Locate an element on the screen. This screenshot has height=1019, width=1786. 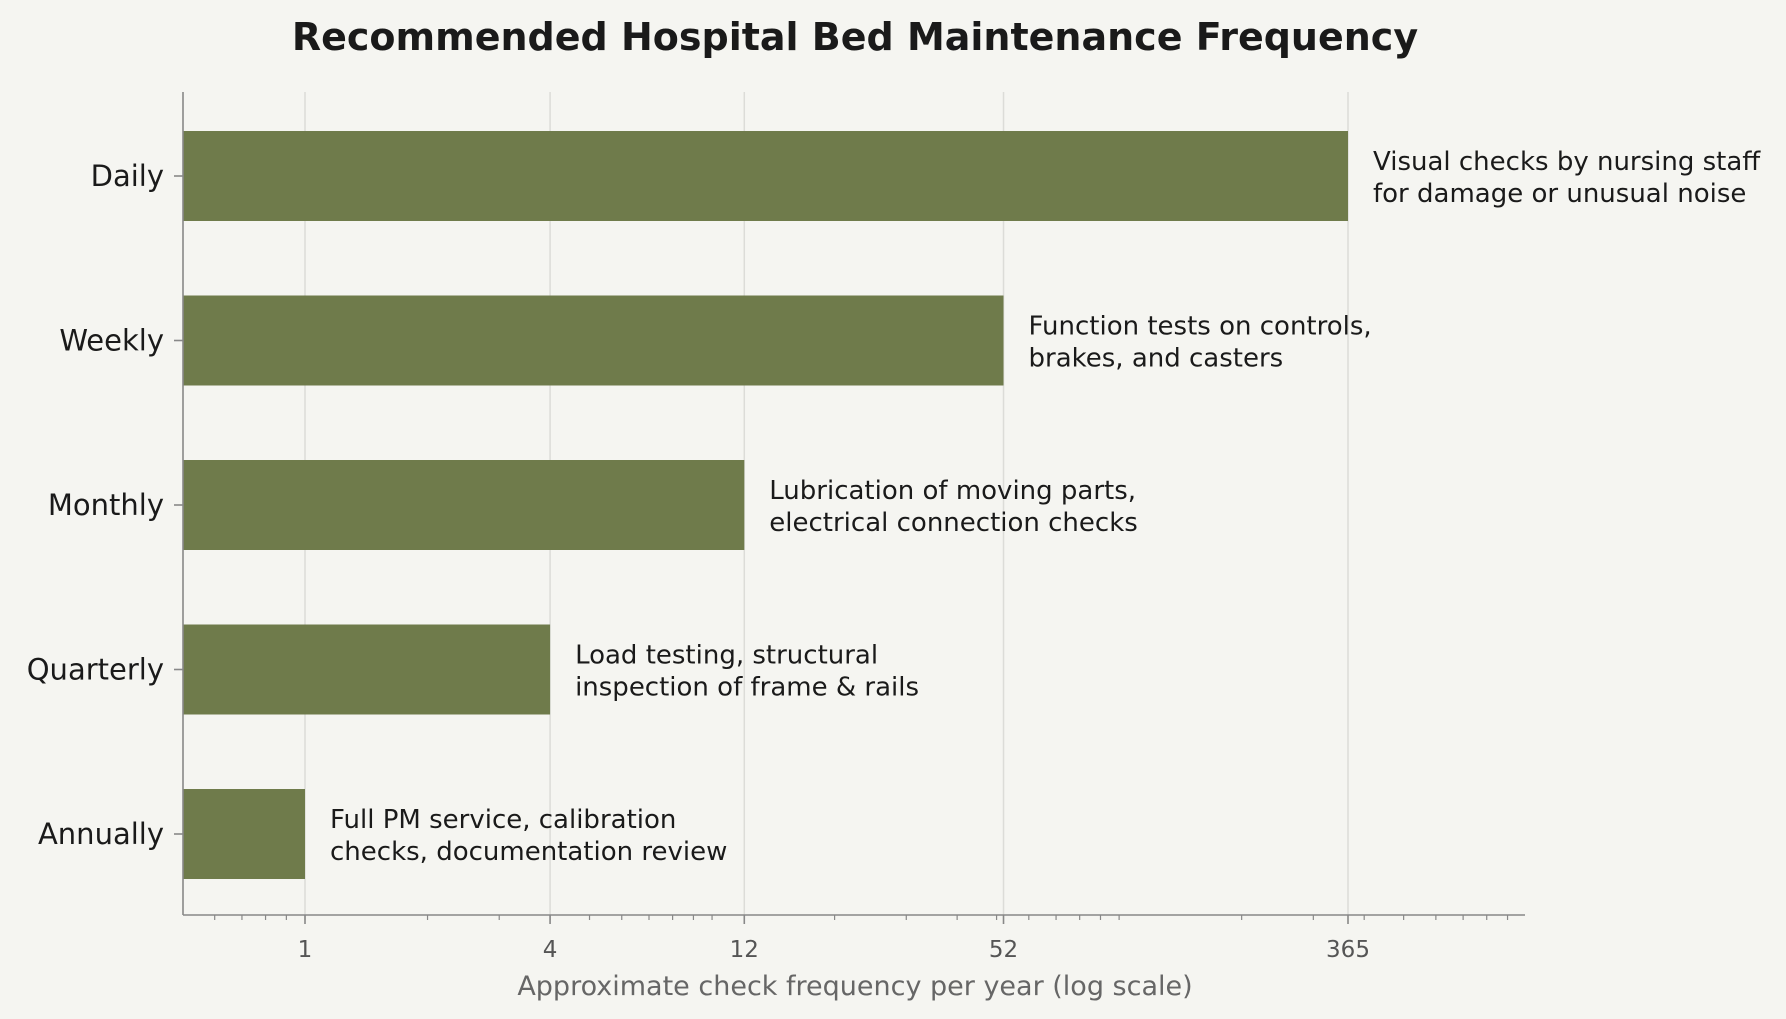
bar-daily is located at coordinates (765, 176).